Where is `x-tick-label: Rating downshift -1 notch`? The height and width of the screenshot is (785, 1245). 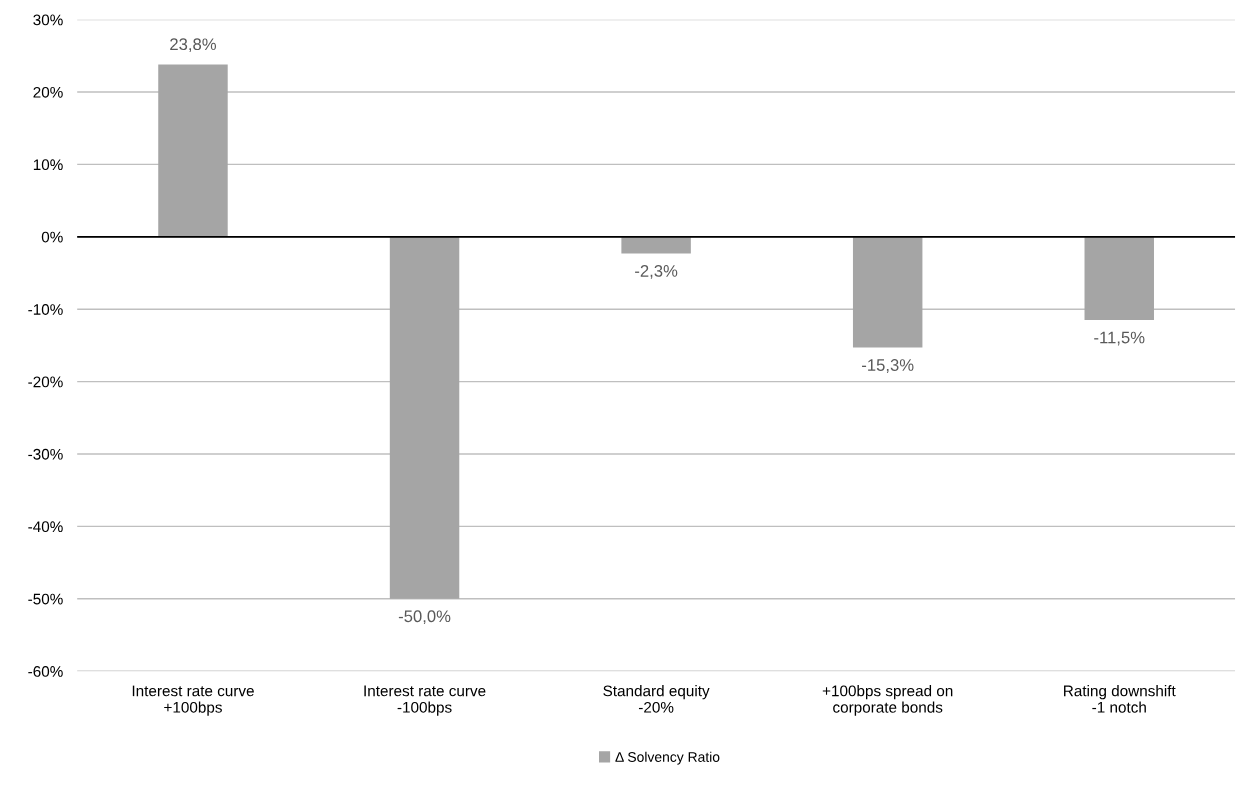 x-tick-label: Rating downshift -1 notch is located at coordinates (1120, 699).